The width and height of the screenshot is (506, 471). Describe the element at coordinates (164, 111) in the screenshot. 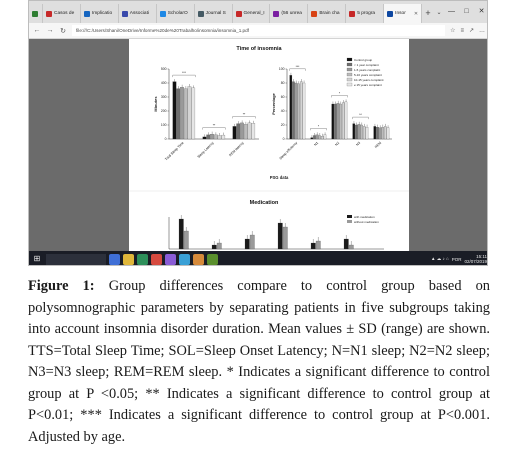

I see `left-panel-tick-label: 200` at that location.